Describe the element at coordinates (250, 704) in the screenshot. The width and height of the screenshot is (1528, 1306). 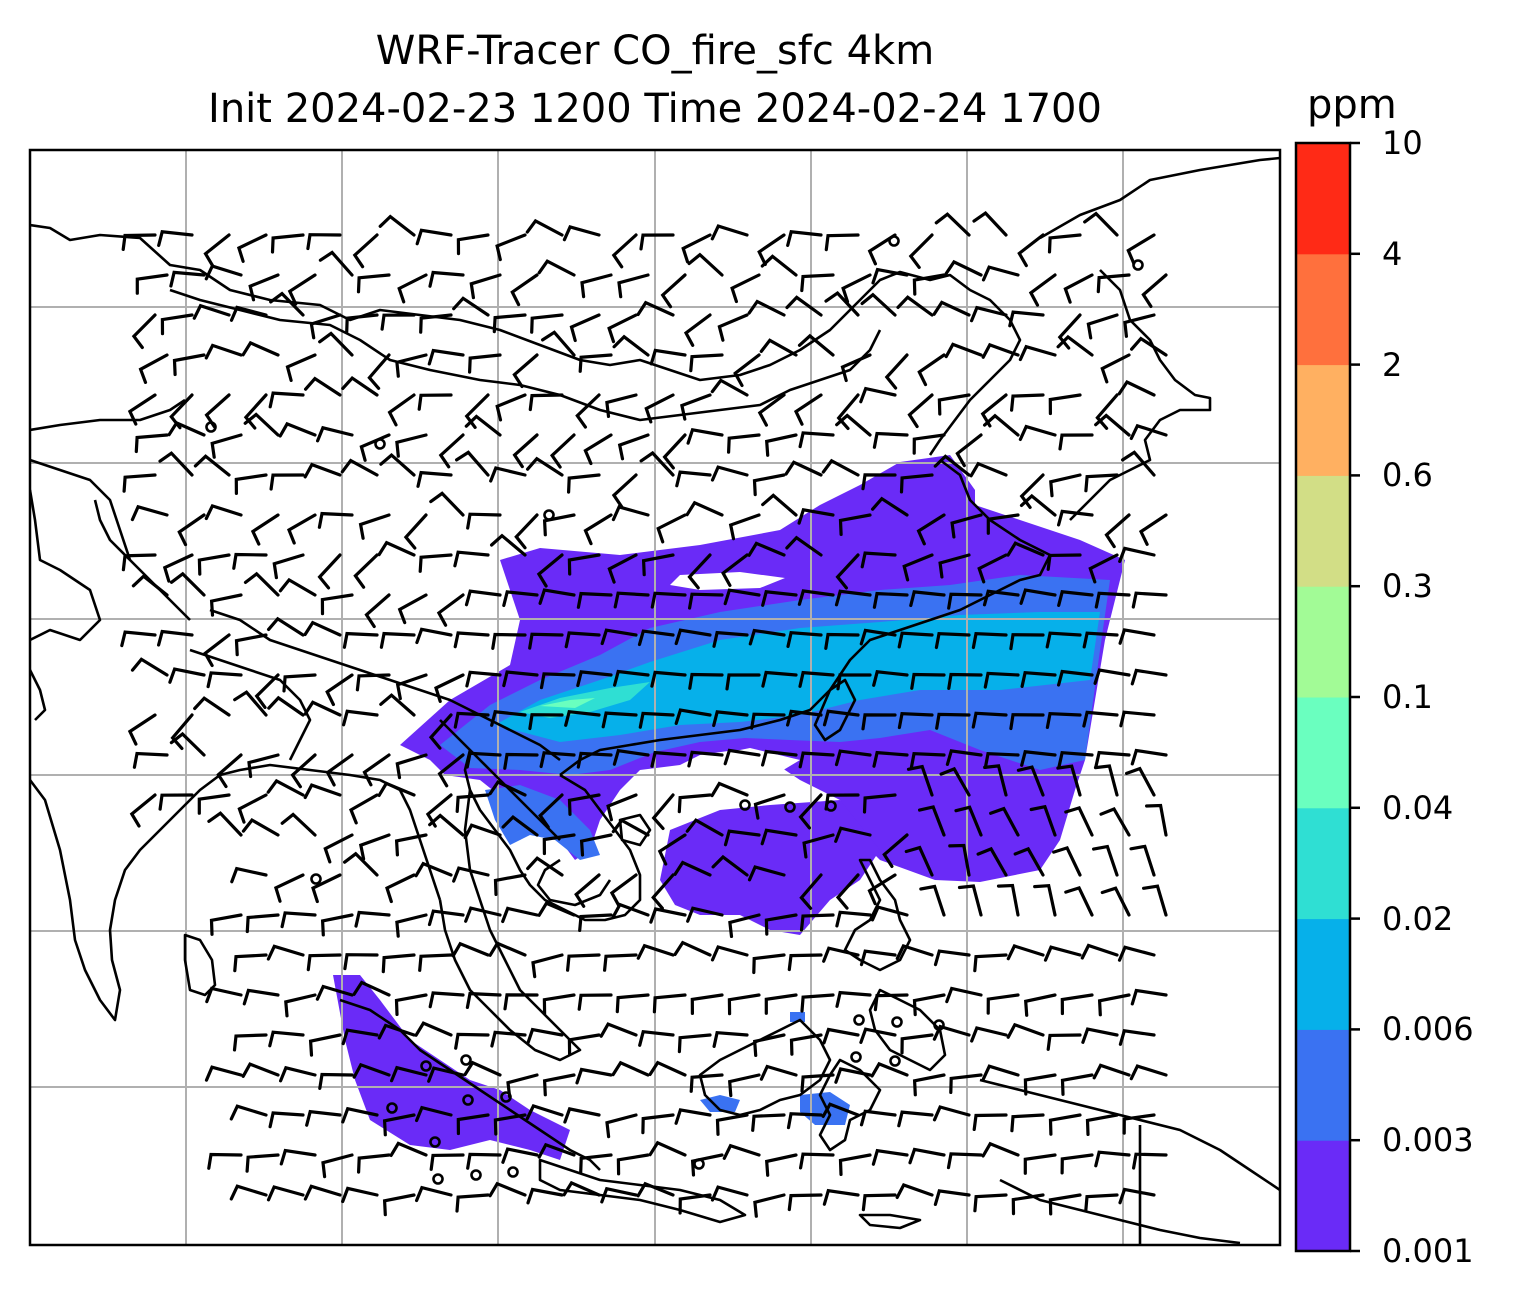
I see `border-india-nepal` at that location.